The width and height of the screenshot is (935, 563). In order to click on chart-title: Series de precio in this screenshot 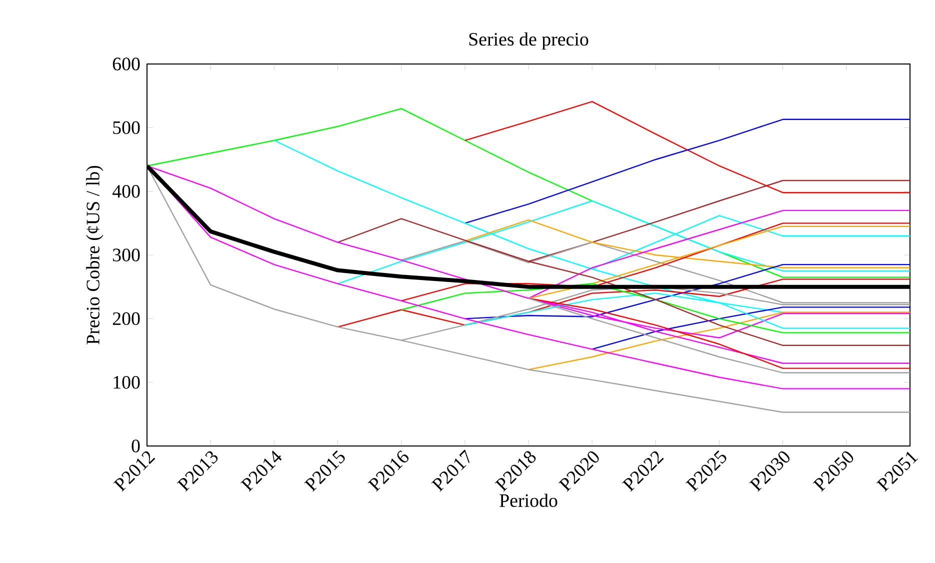, I will do `click(528, 41)`.